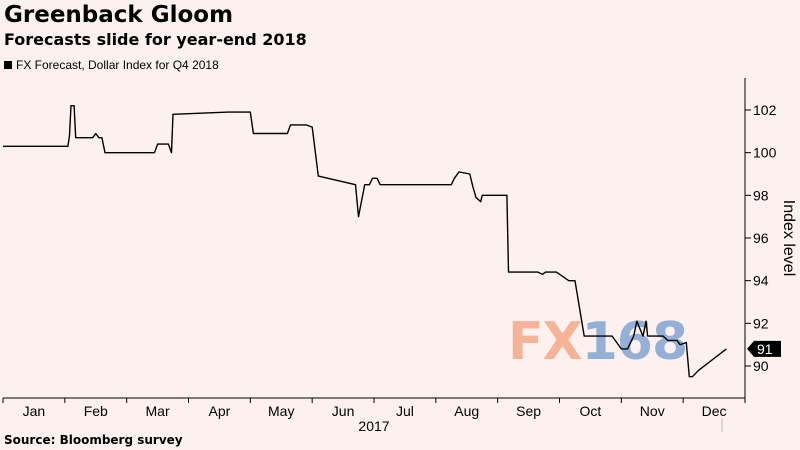 The width and height of the screenshot is (800, 450). Describe the element at coordinates (591, 411) in the screenshot. I see `x-tick-label: Oct` at that location.